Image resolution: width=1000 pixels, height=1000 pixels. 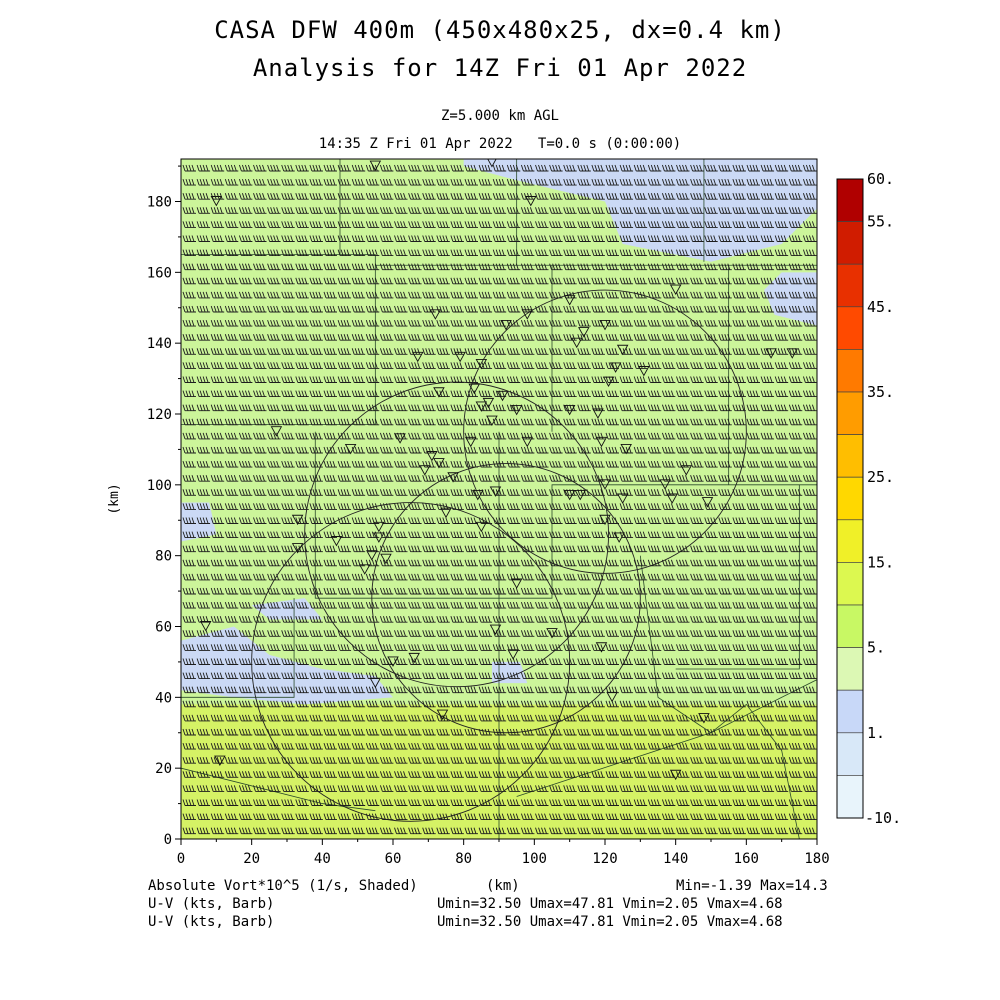 I want to click on barb-label-2: U-V (kts, Barb), so click(x=211, y=922).